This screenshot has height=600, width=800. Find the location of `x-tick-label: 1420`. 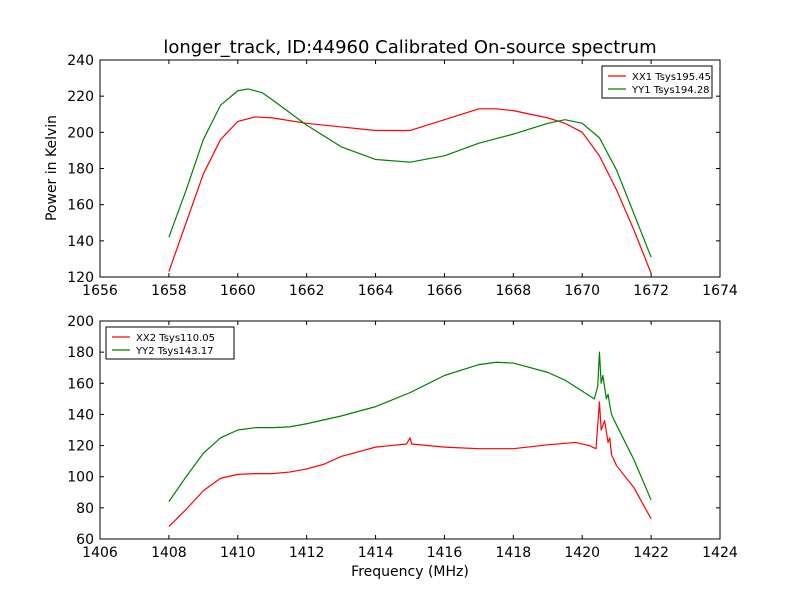

x-tick-label: 1420 is located at coordinates (582, 553).